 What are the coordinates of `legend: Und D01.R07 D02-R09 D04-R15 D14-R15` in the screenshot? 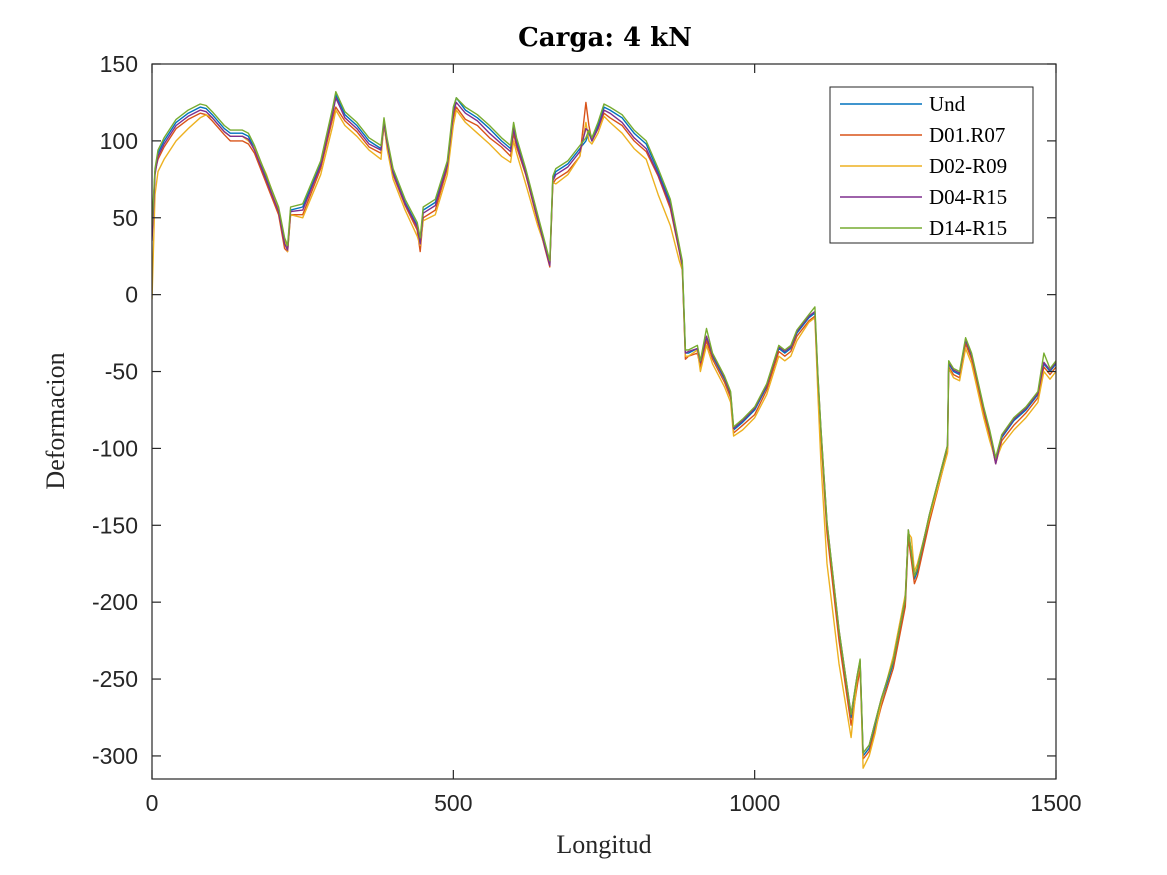 It's located at (931, 165).